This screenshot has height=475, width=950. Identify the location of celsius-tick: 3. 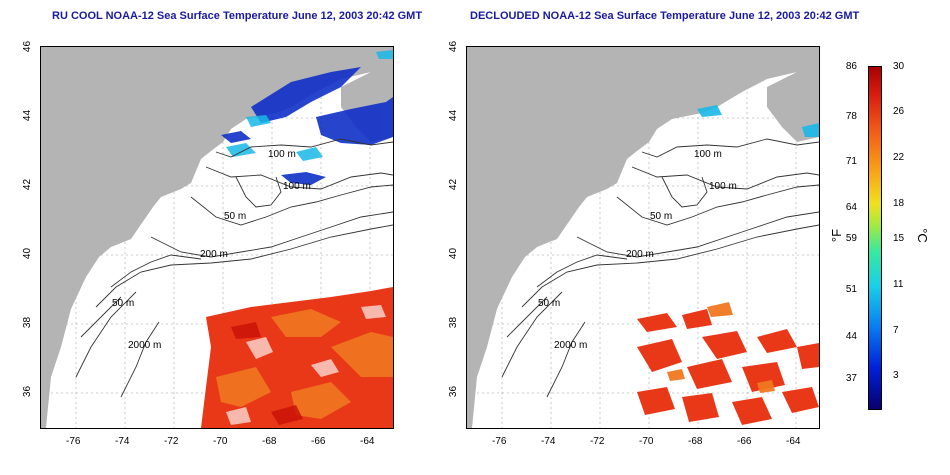
(896, 375).